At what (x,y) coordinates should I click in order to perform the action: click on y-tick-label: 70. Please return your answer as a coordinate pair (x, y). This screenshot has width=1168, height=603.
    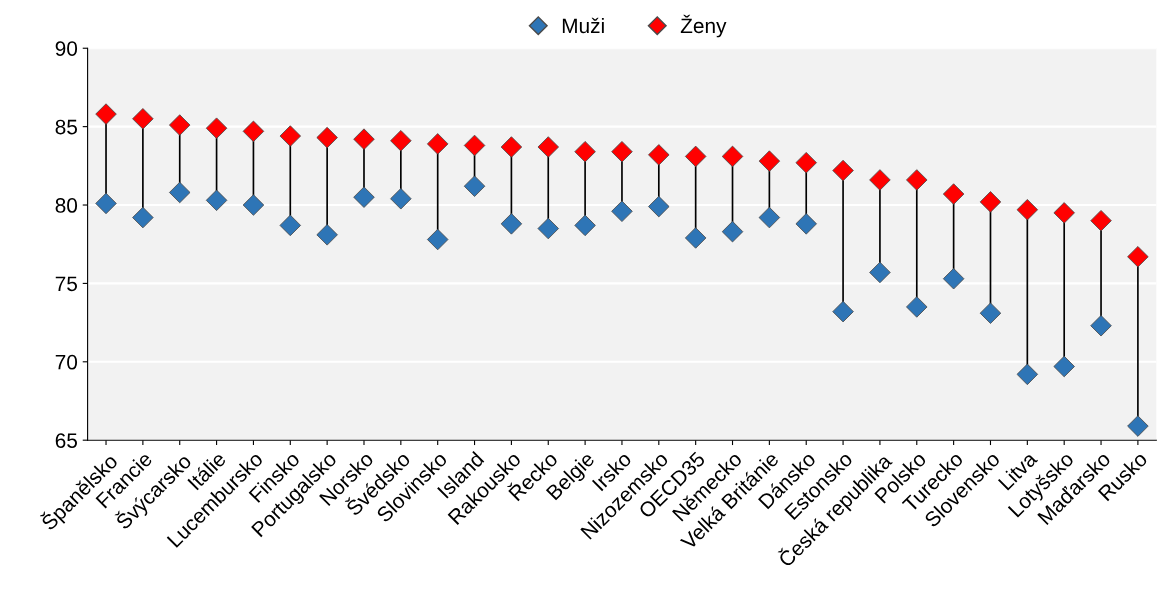
    Looking at the image, I should click on (66, 362).